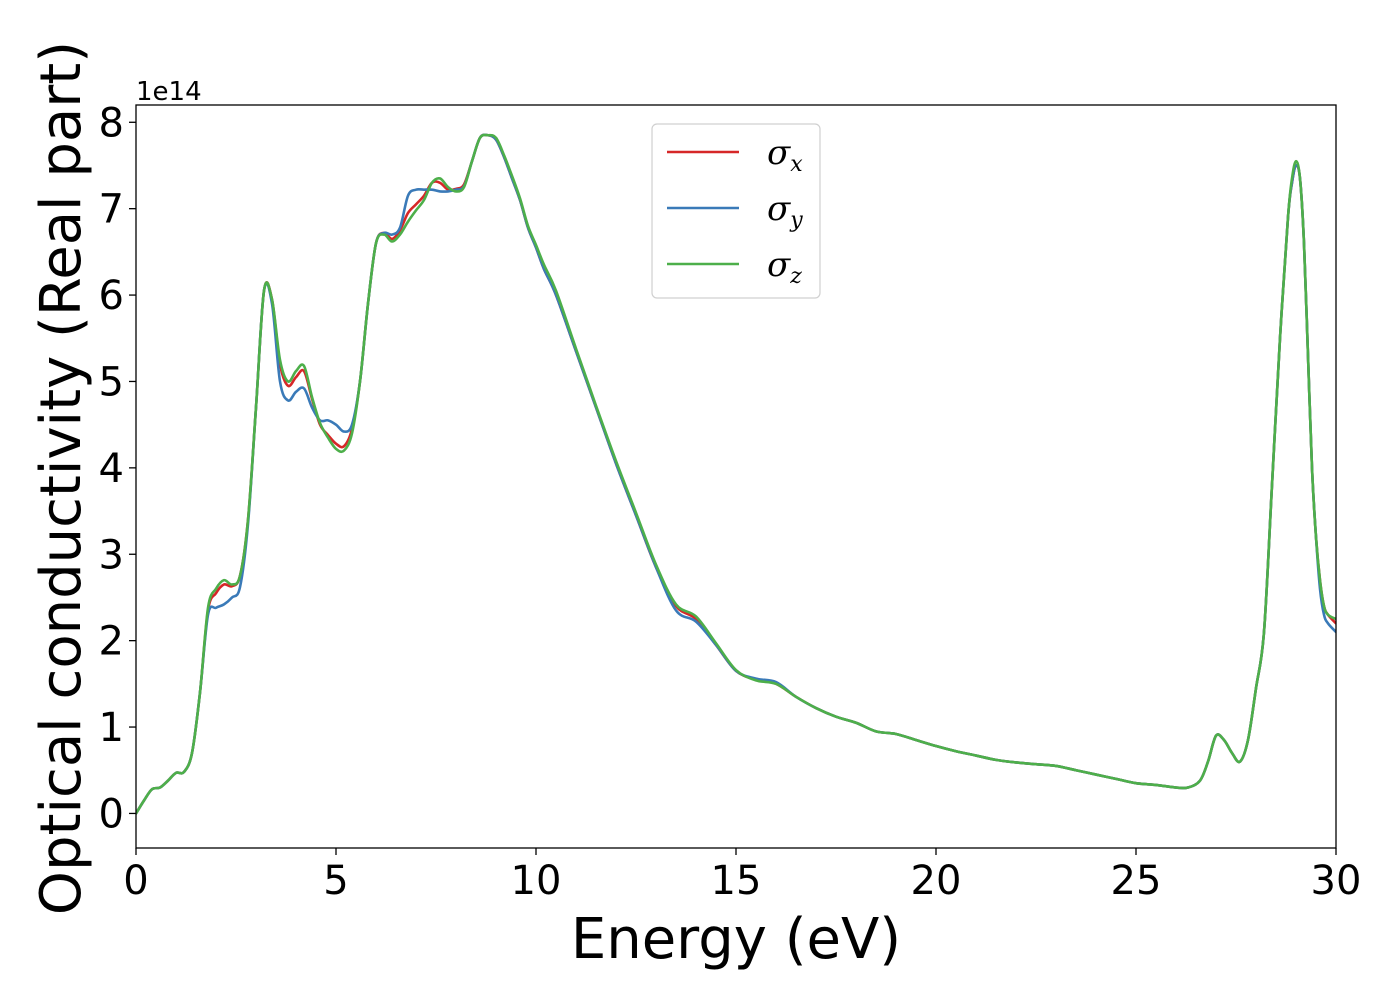 The width and height of the screenshot is (1400, 1000). What do you see at coordinates (61, 478) in the screenshot?
I see `y-axis-title: Optical conductivity (Real part)` at bounding box center [61, 478].